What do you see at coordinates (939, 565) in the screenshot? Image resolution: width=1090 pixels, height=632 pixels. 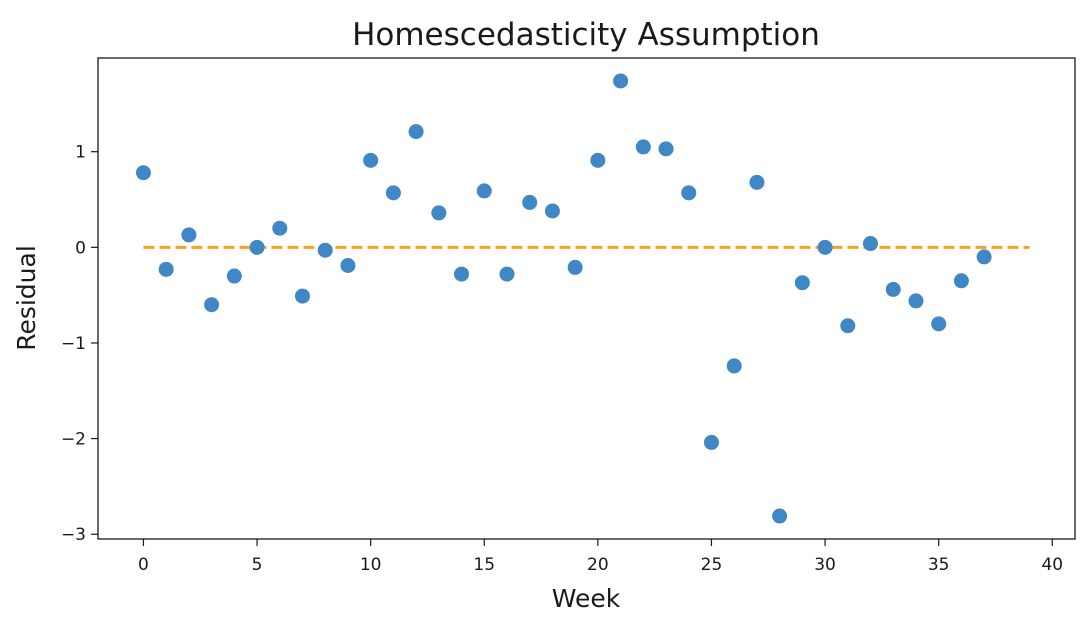 I see `x-tick-label: 35` at bounding box center [939, 565].